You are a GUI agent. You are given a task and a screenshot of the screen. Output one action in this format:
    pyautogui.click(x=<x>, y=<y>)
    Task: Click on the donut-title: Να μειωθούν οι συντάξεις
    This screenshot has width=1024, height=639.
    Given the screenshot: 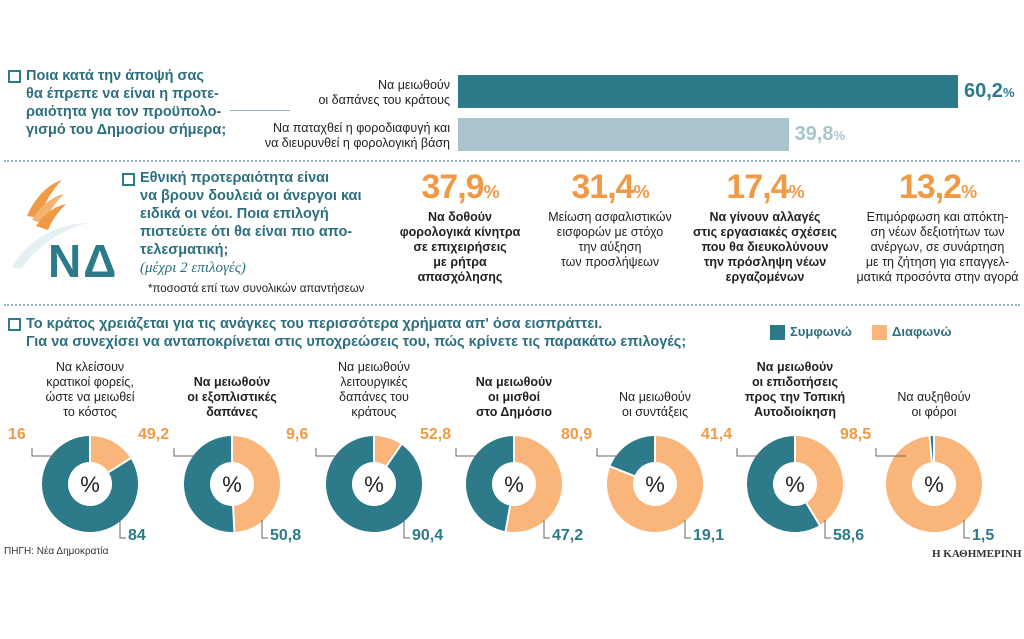 What is the action you would take?
    pyautogui.click(x=655, y=405)
    